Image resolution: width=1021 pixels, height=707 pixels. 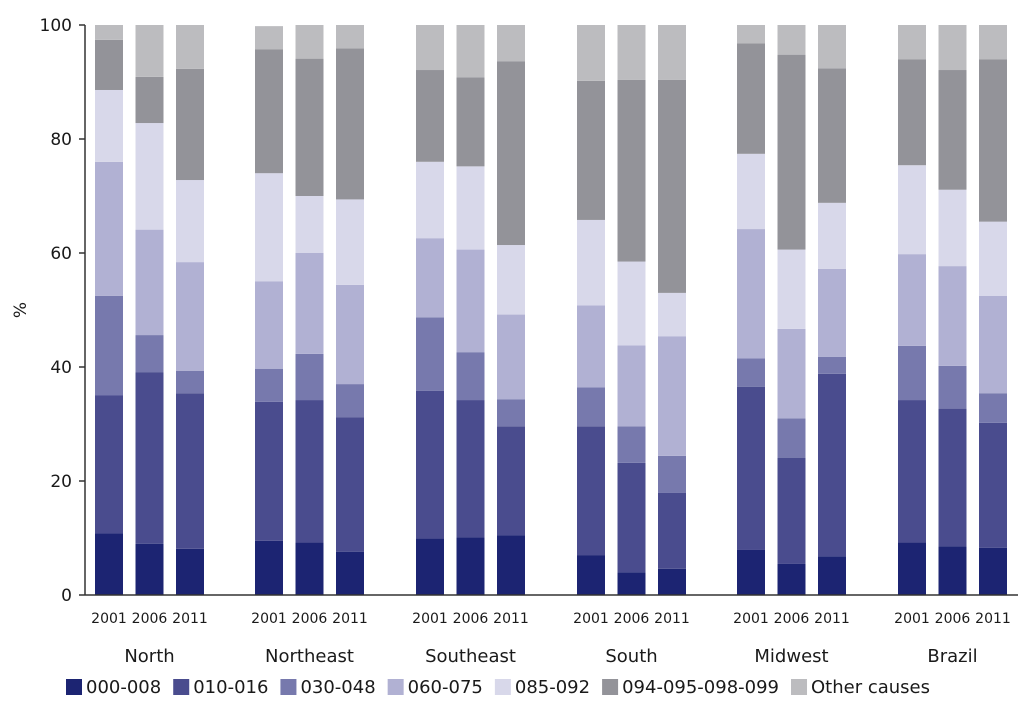 I want to click on bar-segment-south-2011-s6, so click(x=672, y=52).